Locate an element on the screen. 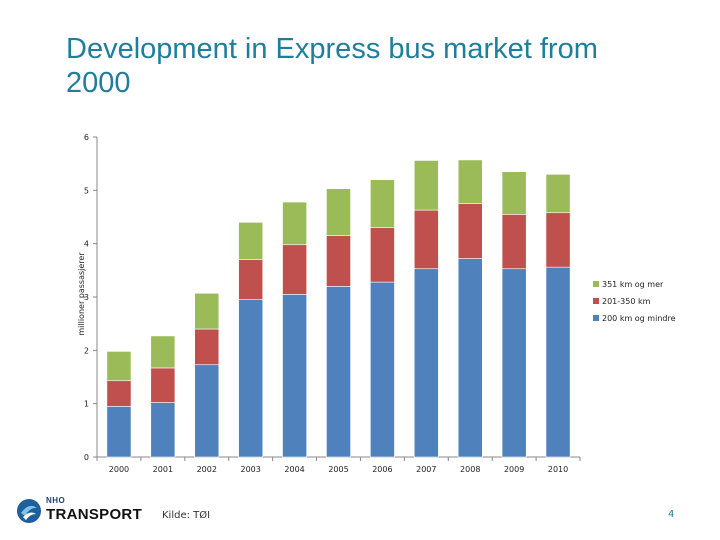 This screenshot has width=720, height=540. y-tick-label: 5 is located at coordinates (86, 190).